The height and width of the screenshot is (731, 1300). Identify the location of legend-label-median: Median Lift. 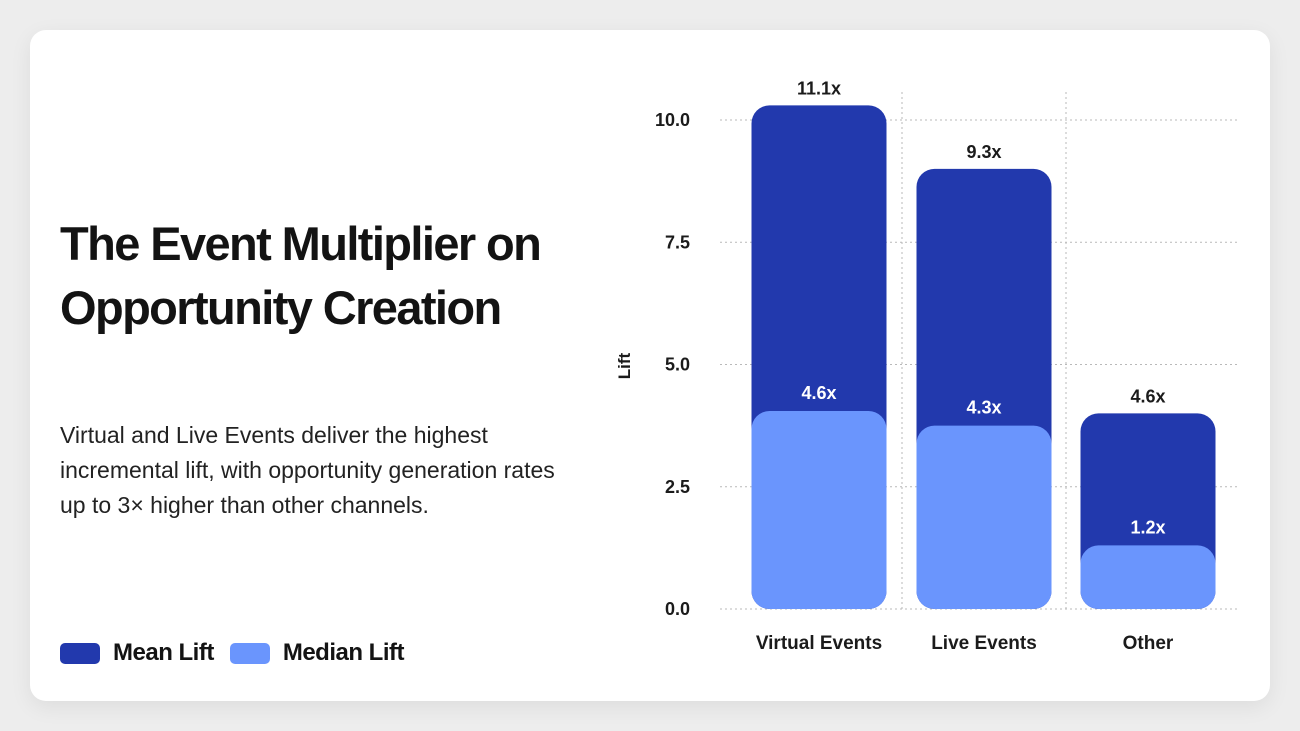
(343, 652).